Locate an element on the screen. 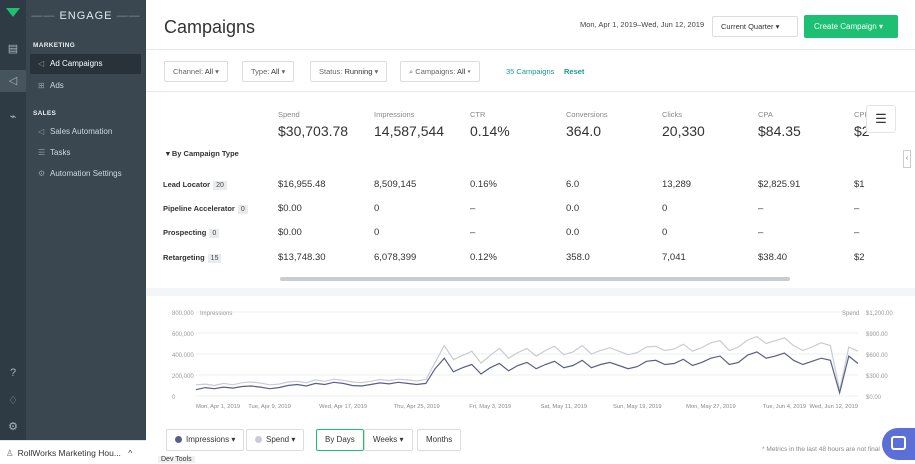 This screenshot has height=464, width=915. cell: 7,041 is located at coordinates (674, 257).